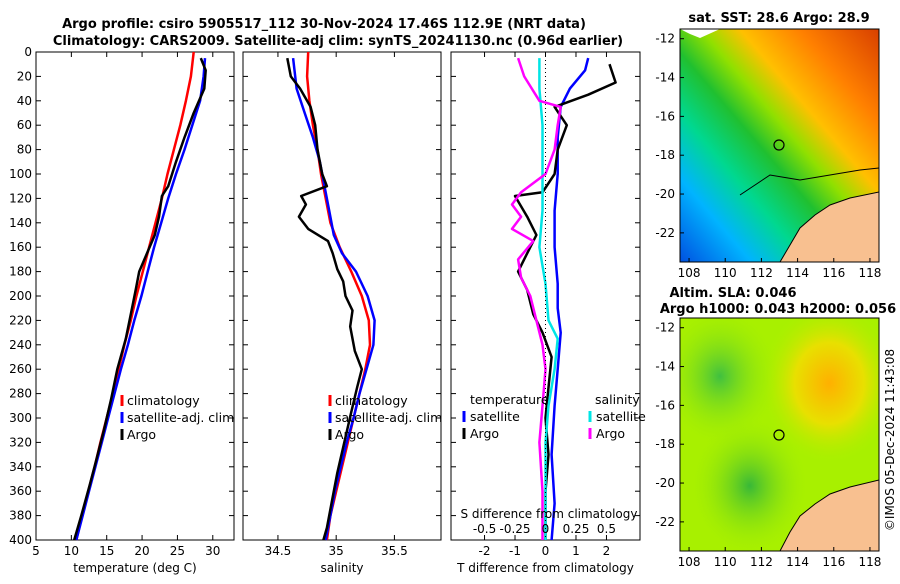 This screenshot has width=900, height=584. I want to click on temperature-legend-label: Argo, so click(141, 434).